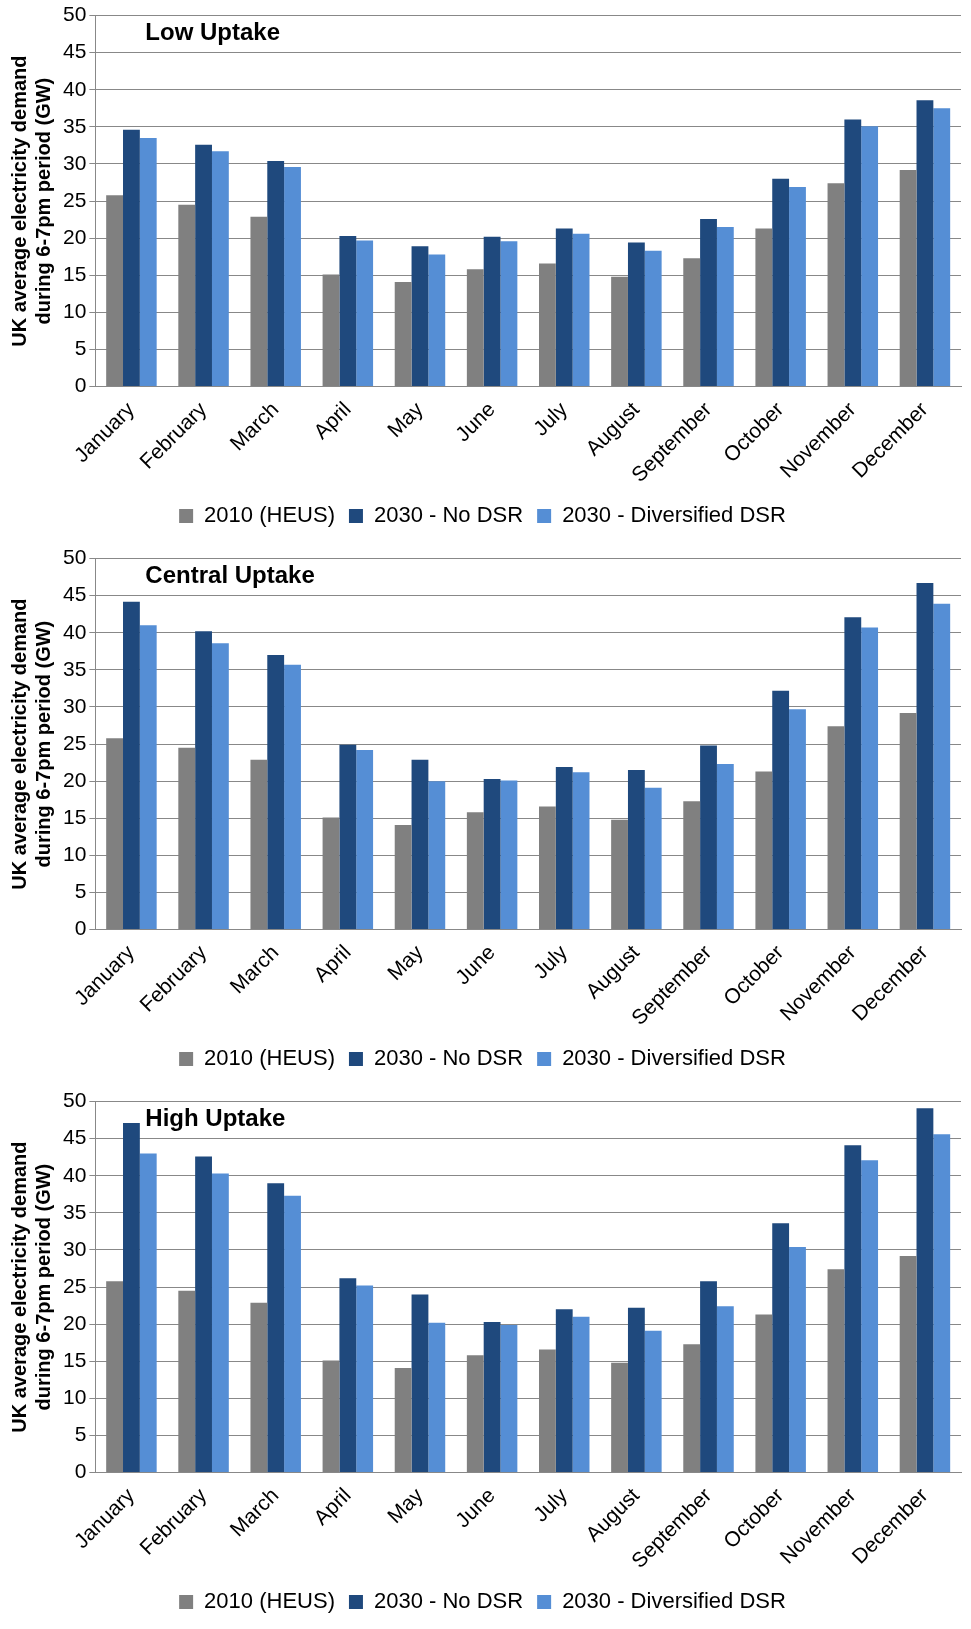 The image size is (971, 1629). What do you see at coordinates (230, 575) in the screenshot?
I see `chart-title: Central Uptake` at bounding box center [230, 575].